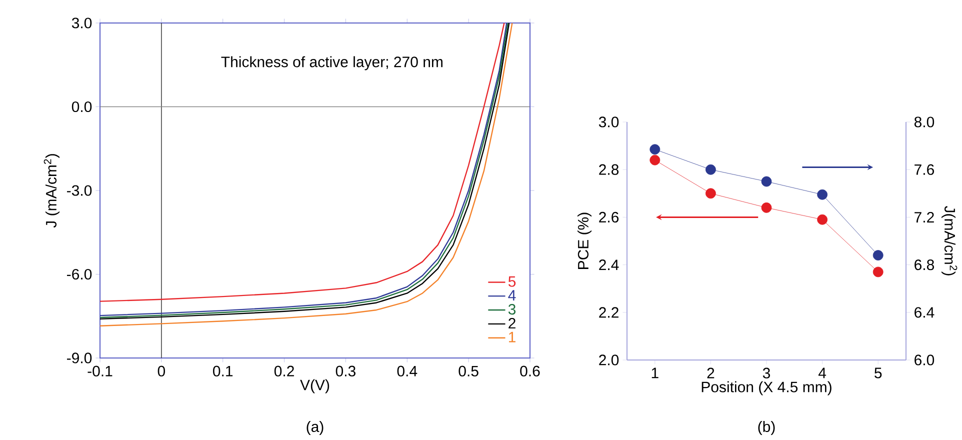 Image resolution: width=962 pixels, height=440 pixels. Describe the element at coordinates (950, 241) in the screenshot. I see `y2-axis-title: J(mA/cm$^{2}$)` at that location.